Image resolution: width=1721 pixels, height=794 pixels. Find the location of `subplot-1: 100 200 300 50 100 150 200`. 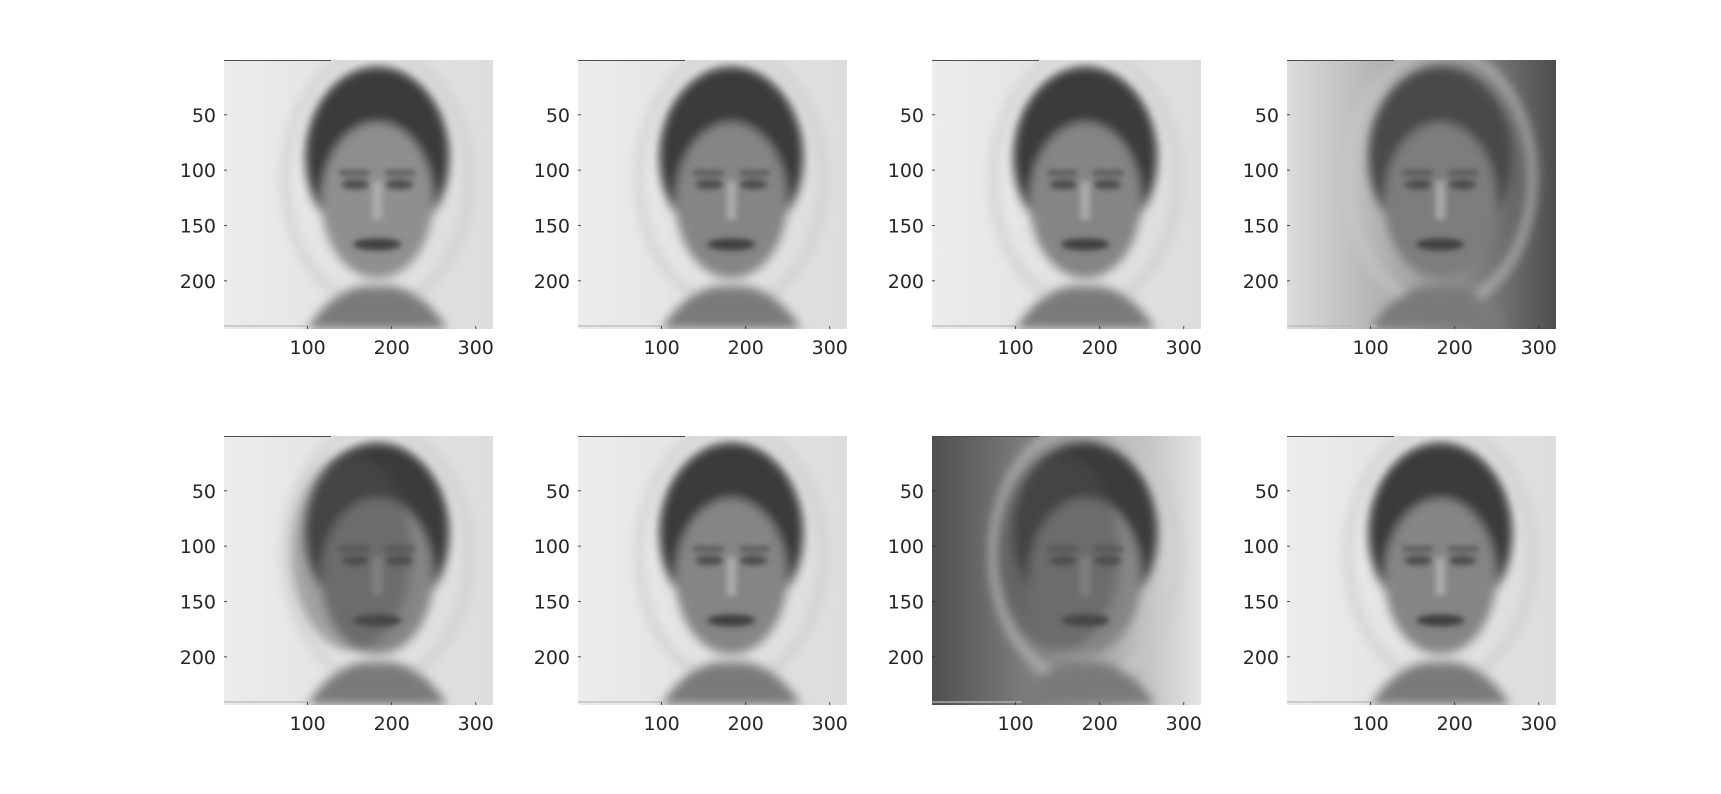

subplot-1: 100 200 300 50 100 150 200 is located at coordinates (337, 209).